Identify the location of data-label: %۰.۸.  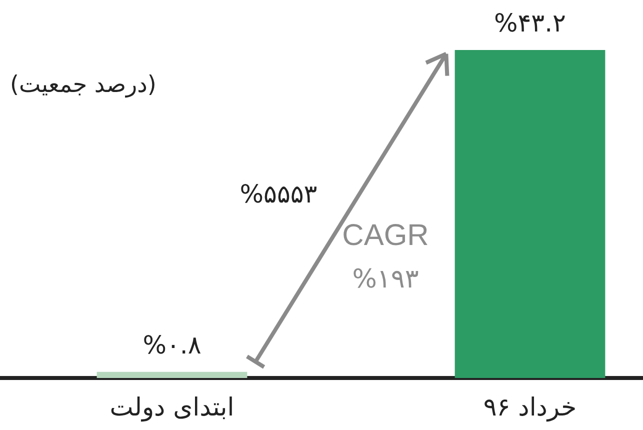
(172, 345).